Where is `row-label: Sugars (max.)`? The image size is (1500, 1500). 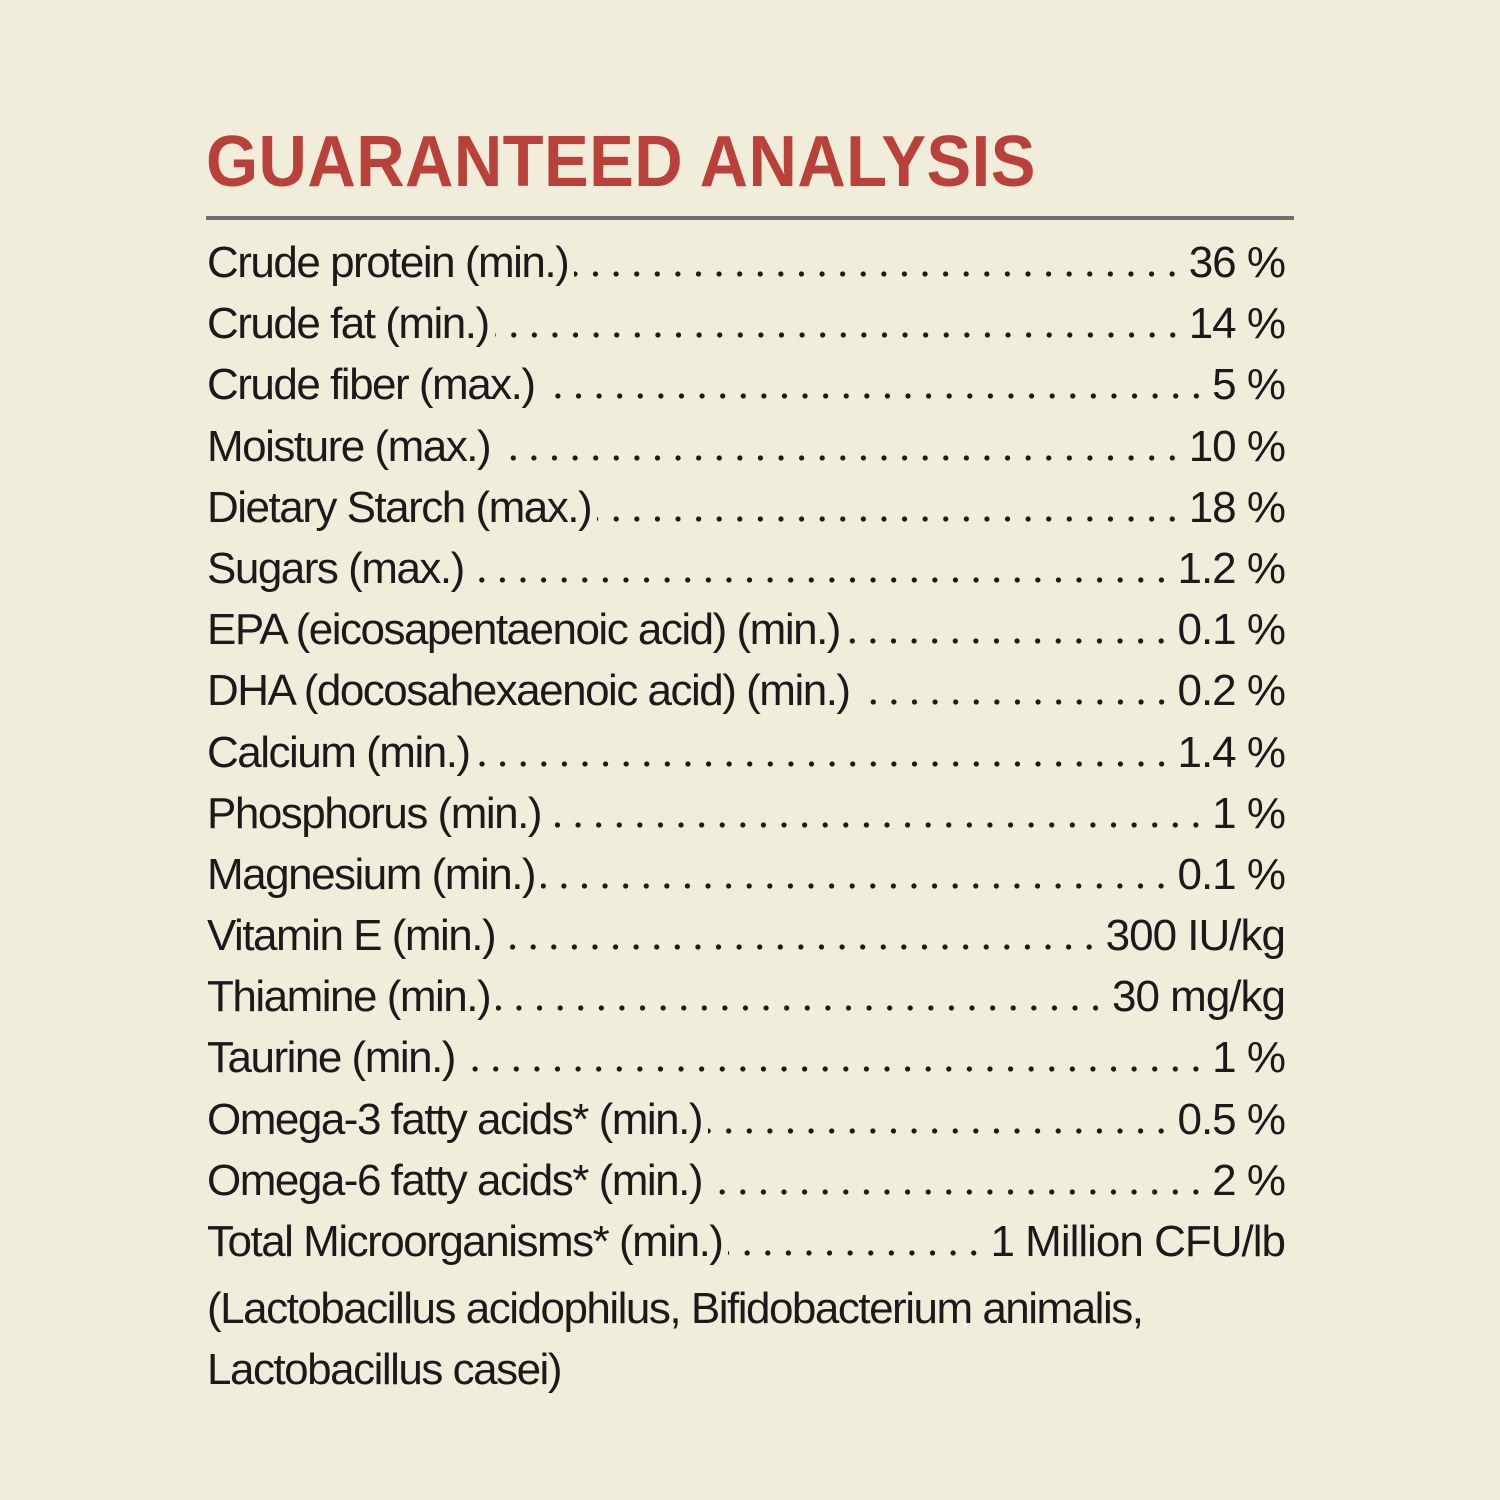 row-label: Sugars (max.) is located at coordinates (336, 568).